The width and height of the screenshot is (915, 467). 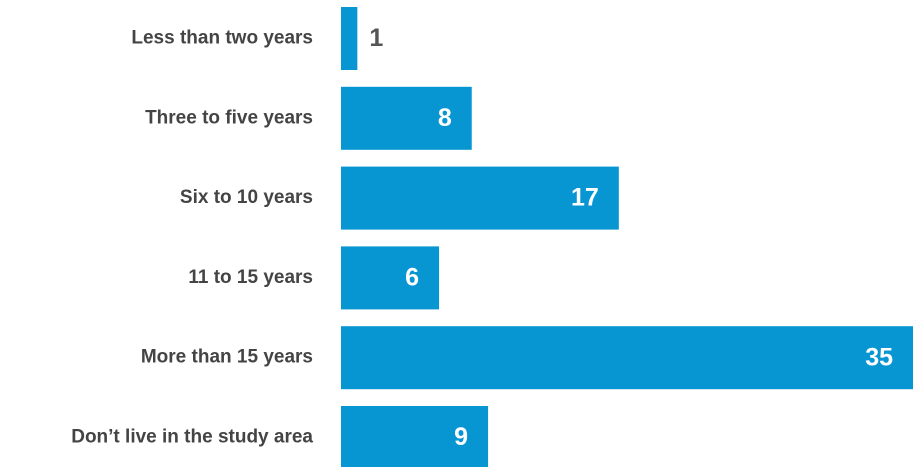 I want to click on value-label: 8, so click(x=445, y=118).